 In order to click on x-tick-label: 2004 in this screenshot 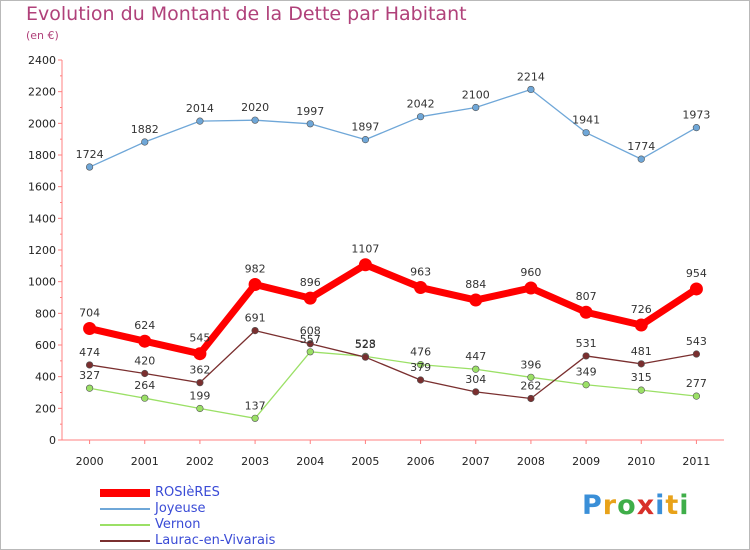, I will do `click(310, 461)`.